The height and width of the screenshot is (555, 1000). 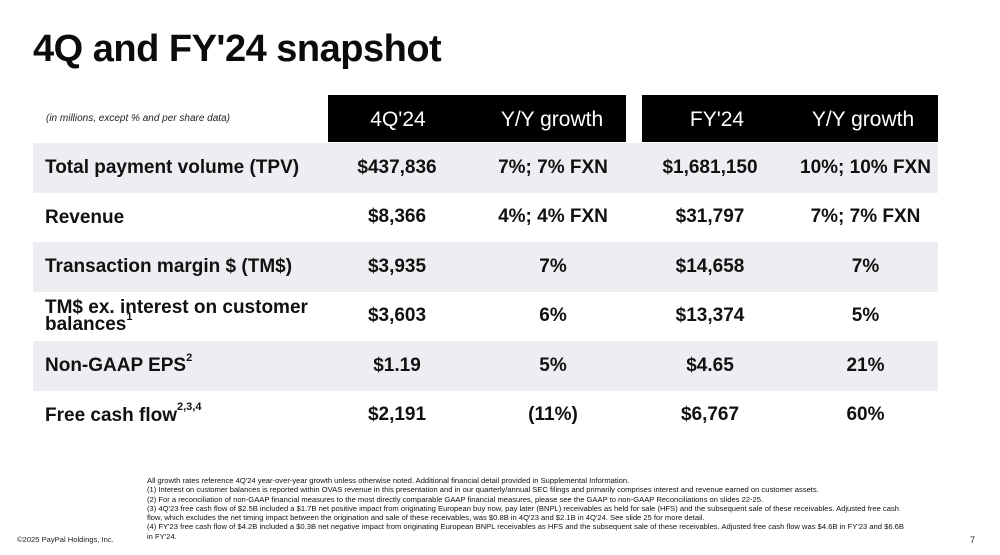 What do you see at coordinates (129, 316) in the screenshot?
I see `footnote-ref: 1` at bounding box center [129, 316].